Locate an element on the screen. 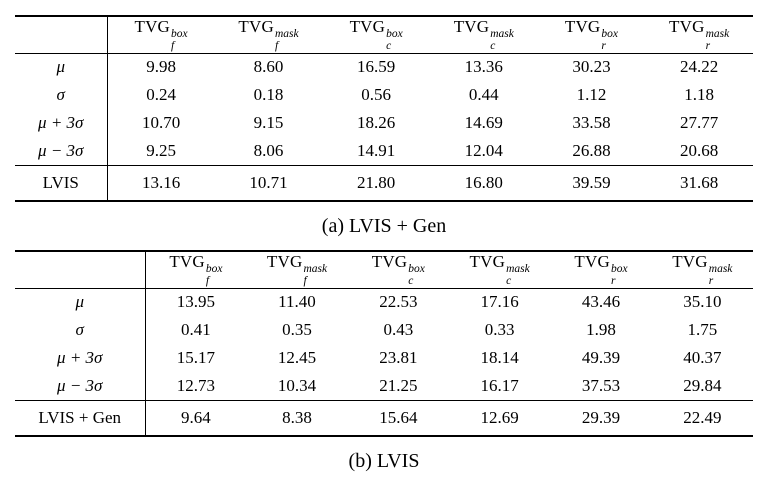 The height and width of the screenshot is (494, 767). table-row: μ − 3σ 9.25 8.06 14.91 12.04 26.88 20.68 is located at coordinates (384, 151).